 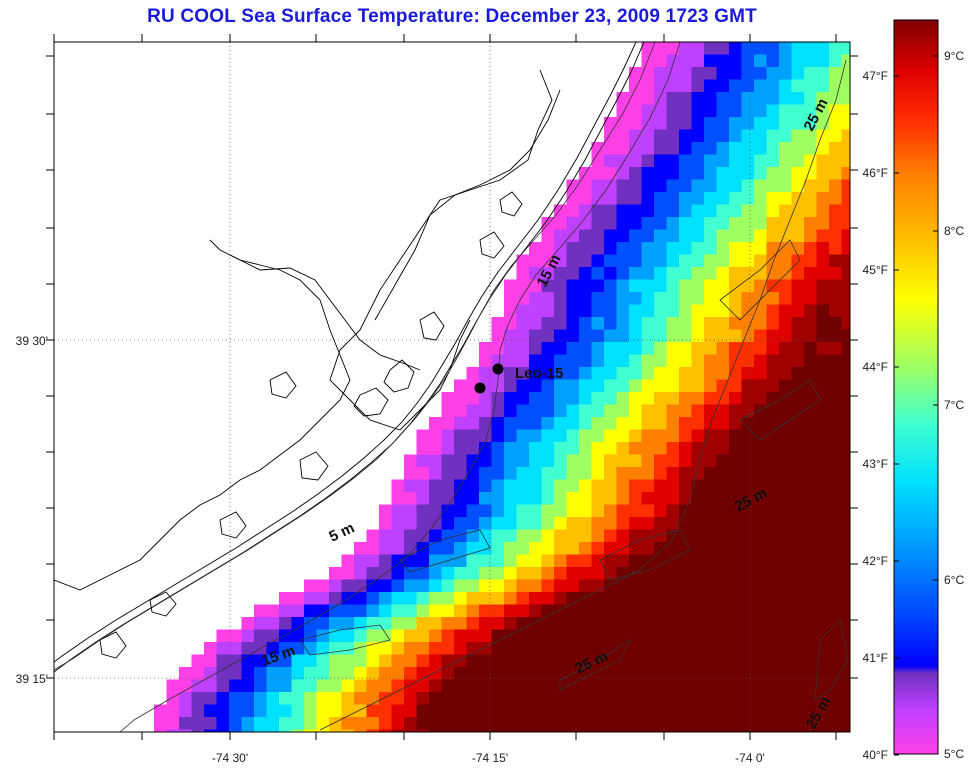 What do you see at coordinates (750, 758) in the screenshot?
I see `lon-label-7400: -74 0'` at bounding box center [750, 758].